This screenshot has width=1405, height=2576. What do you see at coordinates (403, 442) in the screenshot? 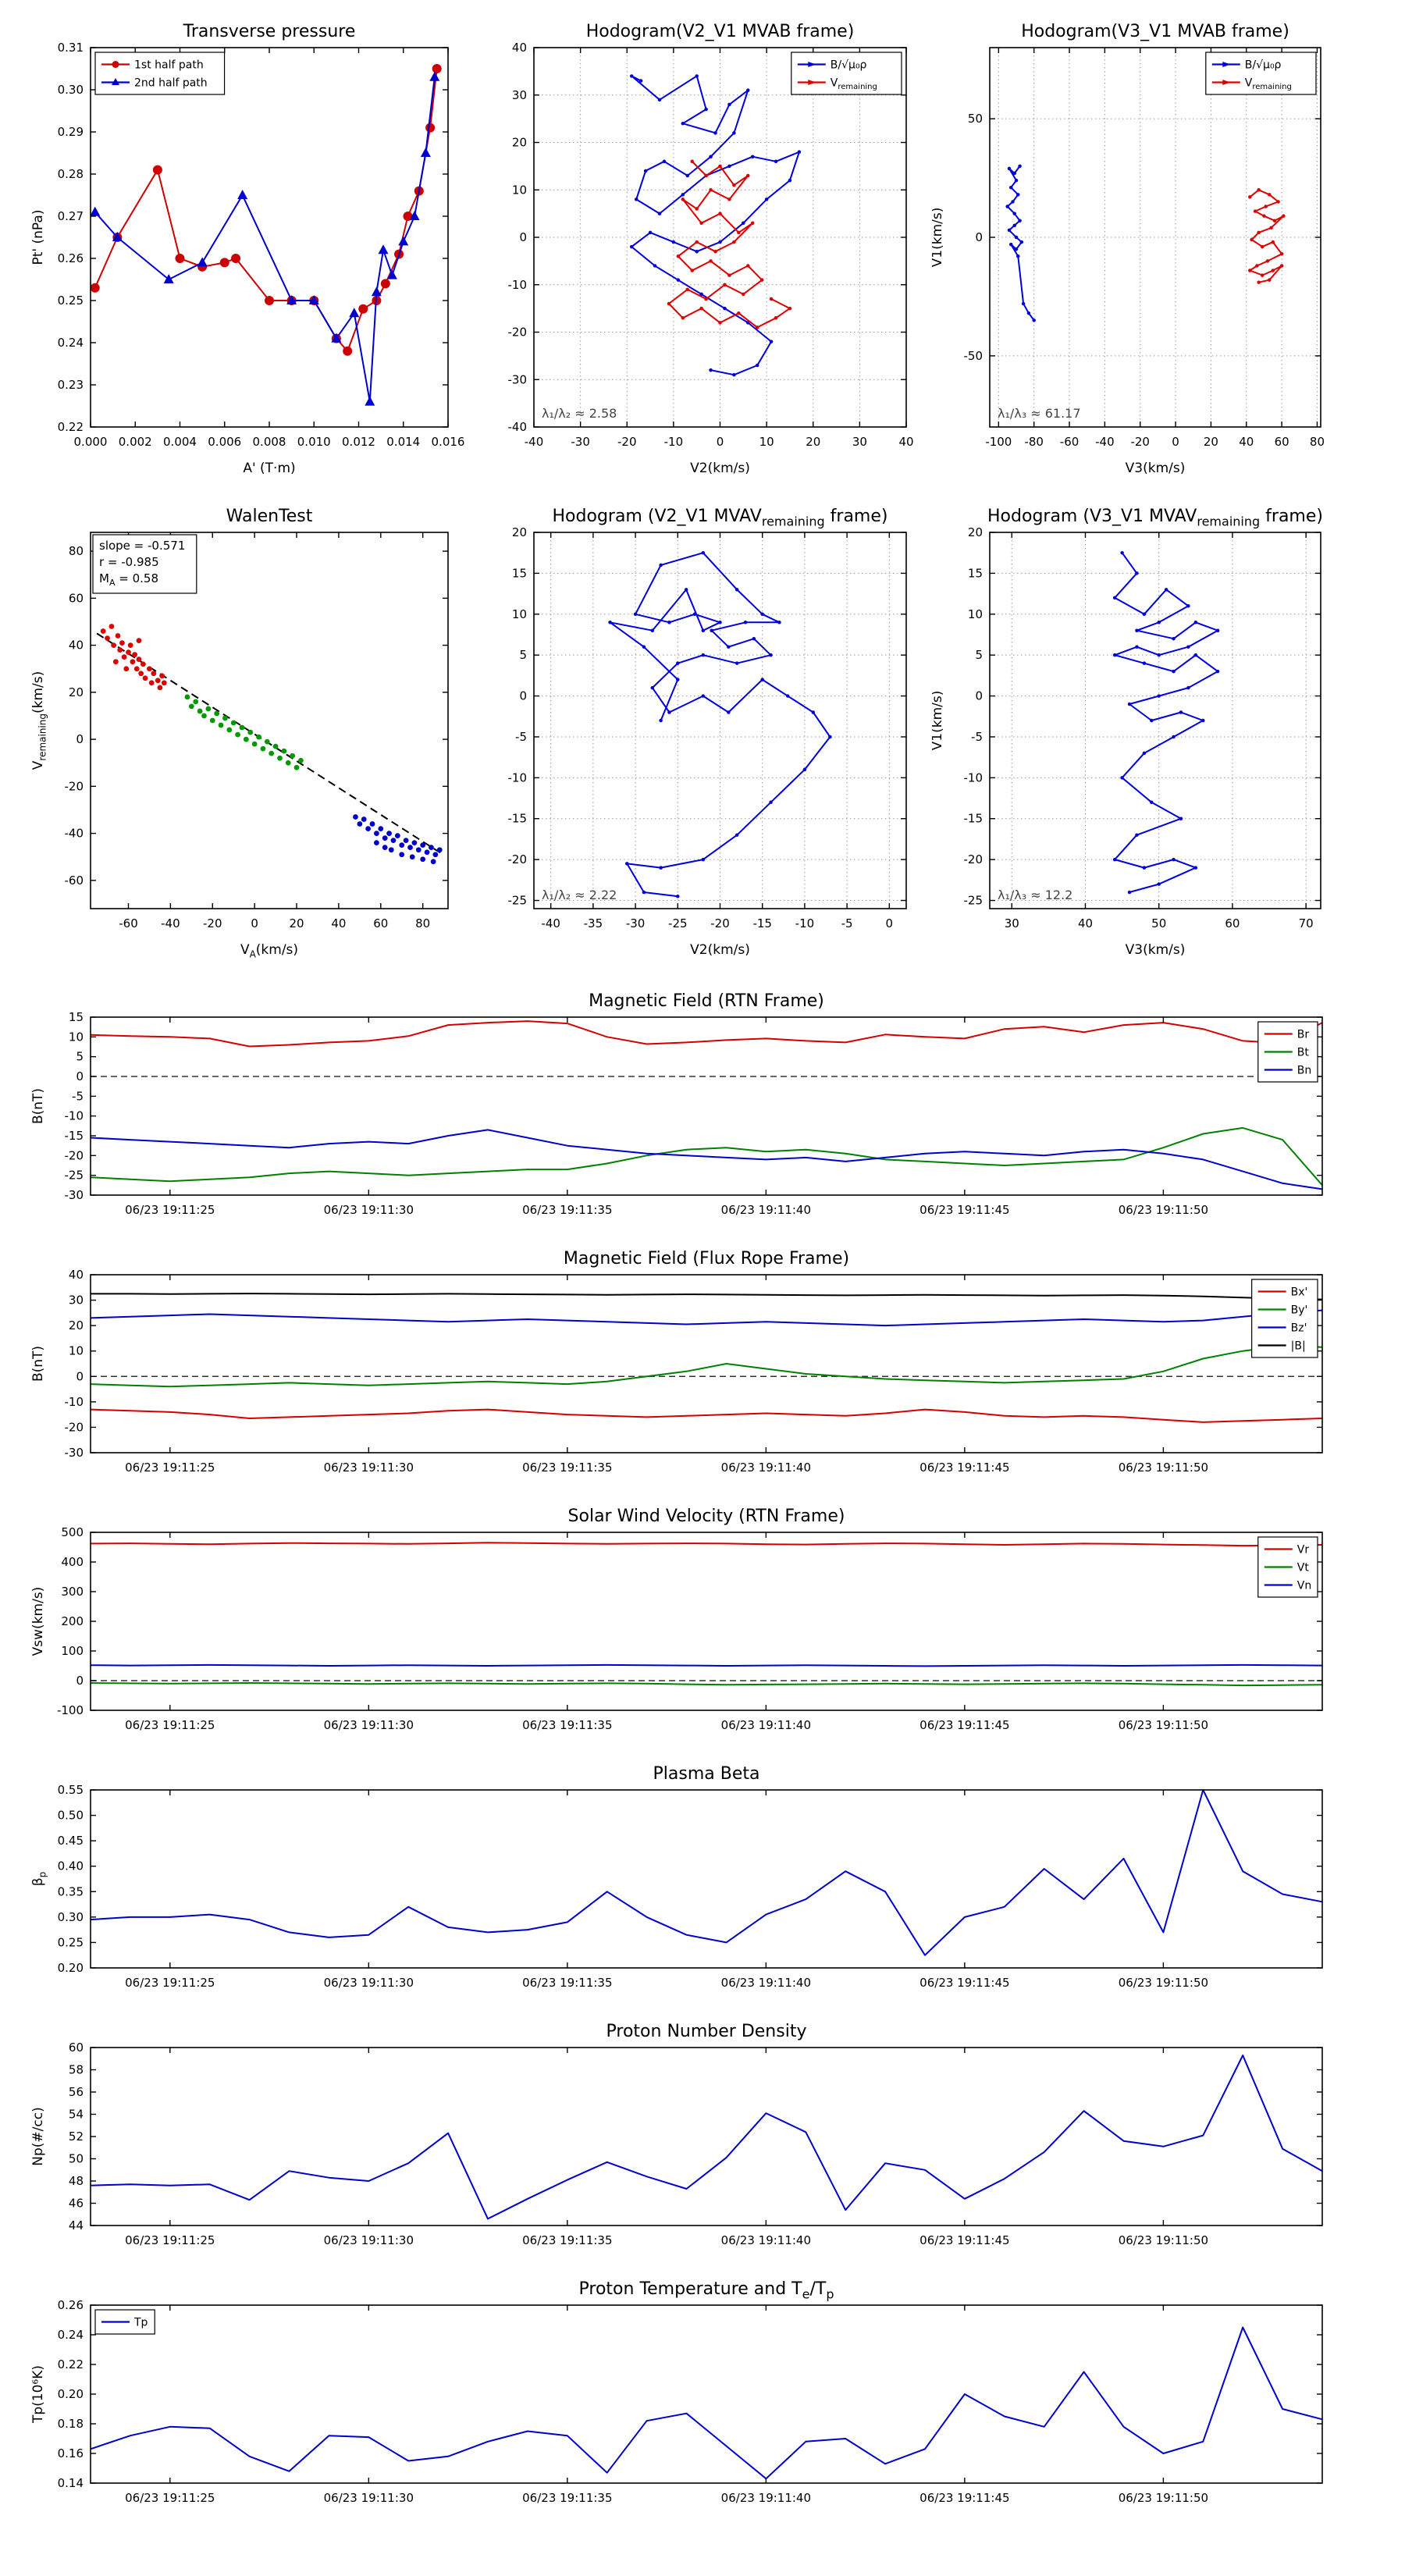
I see `svg-text: 0.014` at bounding box center [403, 442].